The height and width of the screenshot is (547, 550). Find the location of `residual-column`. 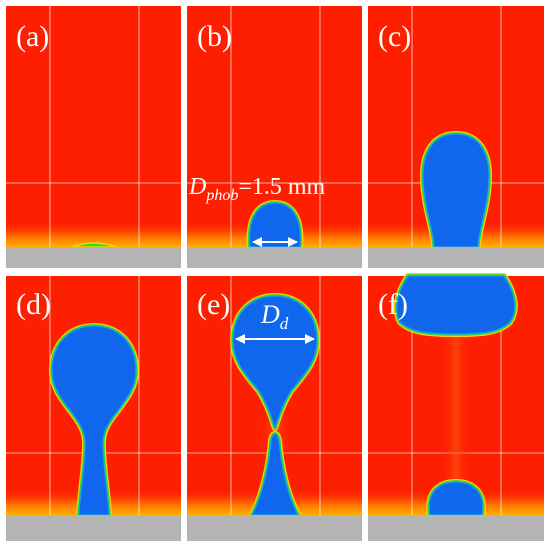

residual-column is located at coordinates (275, 474).